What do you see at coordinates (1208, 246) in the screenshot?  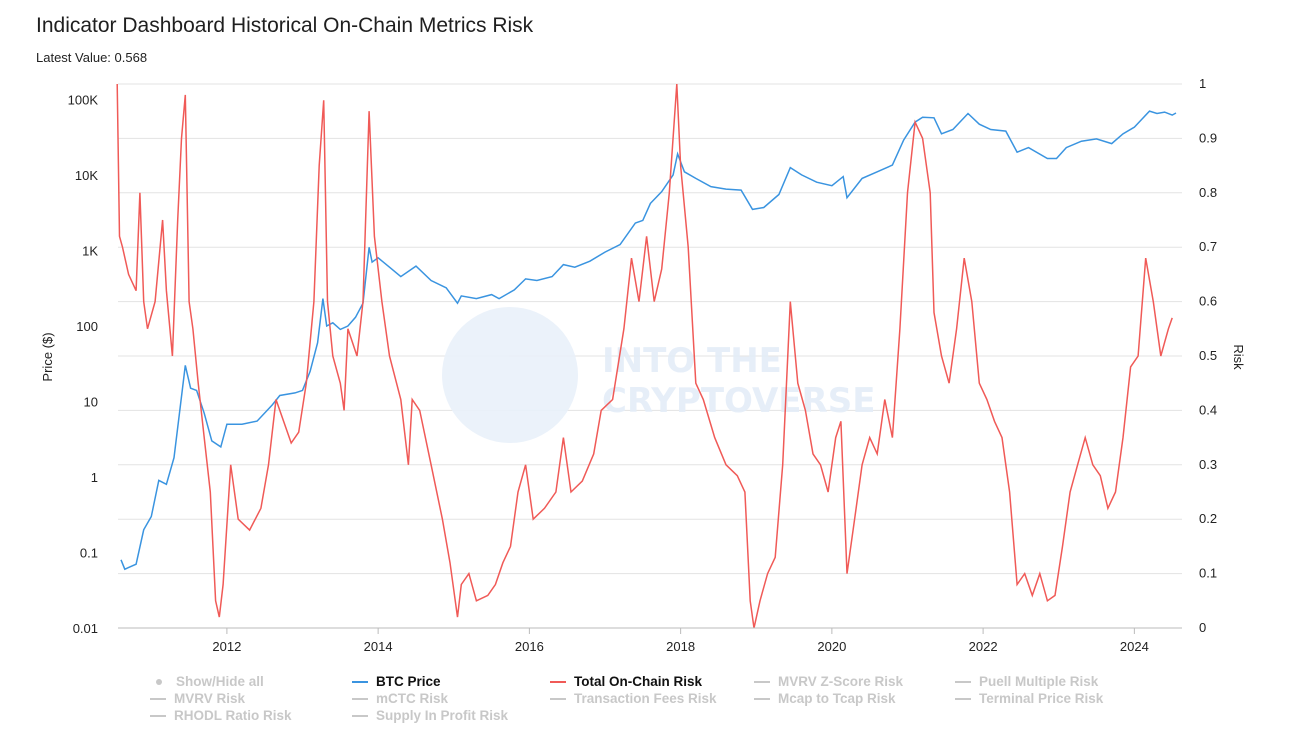 I see `right-tick-label: 0.7` at bounding box center [1208, 246].